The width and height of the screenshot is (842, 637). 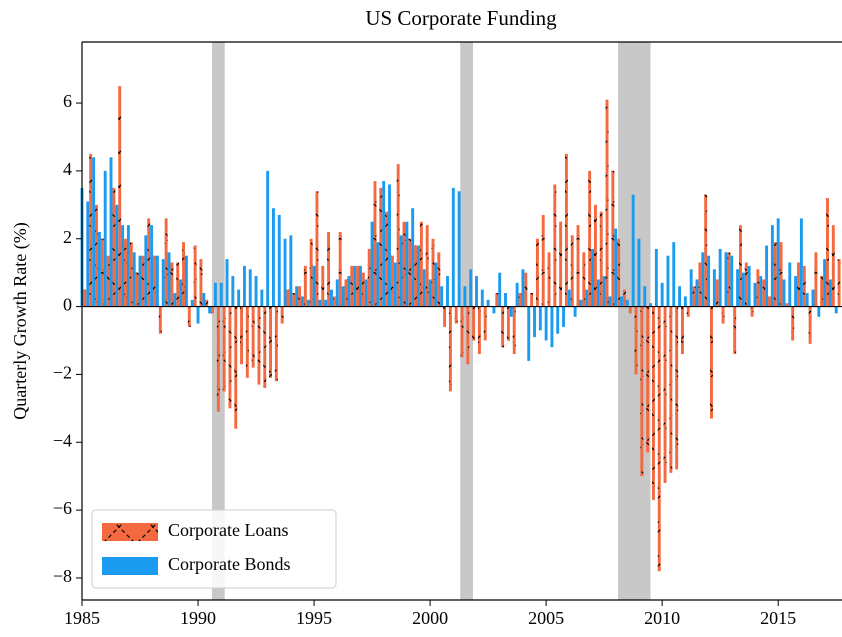 What do you see at coordinates (634, 321) in the screenshot?
I see `shaded-span` at bounding box center [634, 321].